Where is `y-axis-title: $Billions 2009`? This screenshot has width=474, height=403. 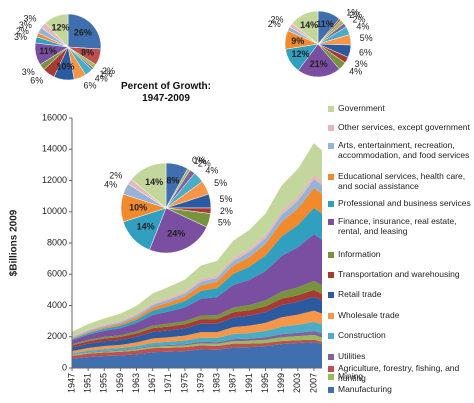 y-axis-title: $Billions 2009 is located at coordinates (14, 242).